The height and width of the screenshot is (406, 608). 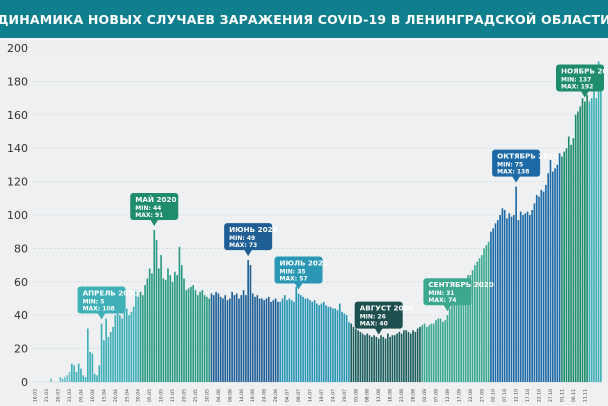 I want to click on x-tick-label: 18.08, so click(x=391, y=395).